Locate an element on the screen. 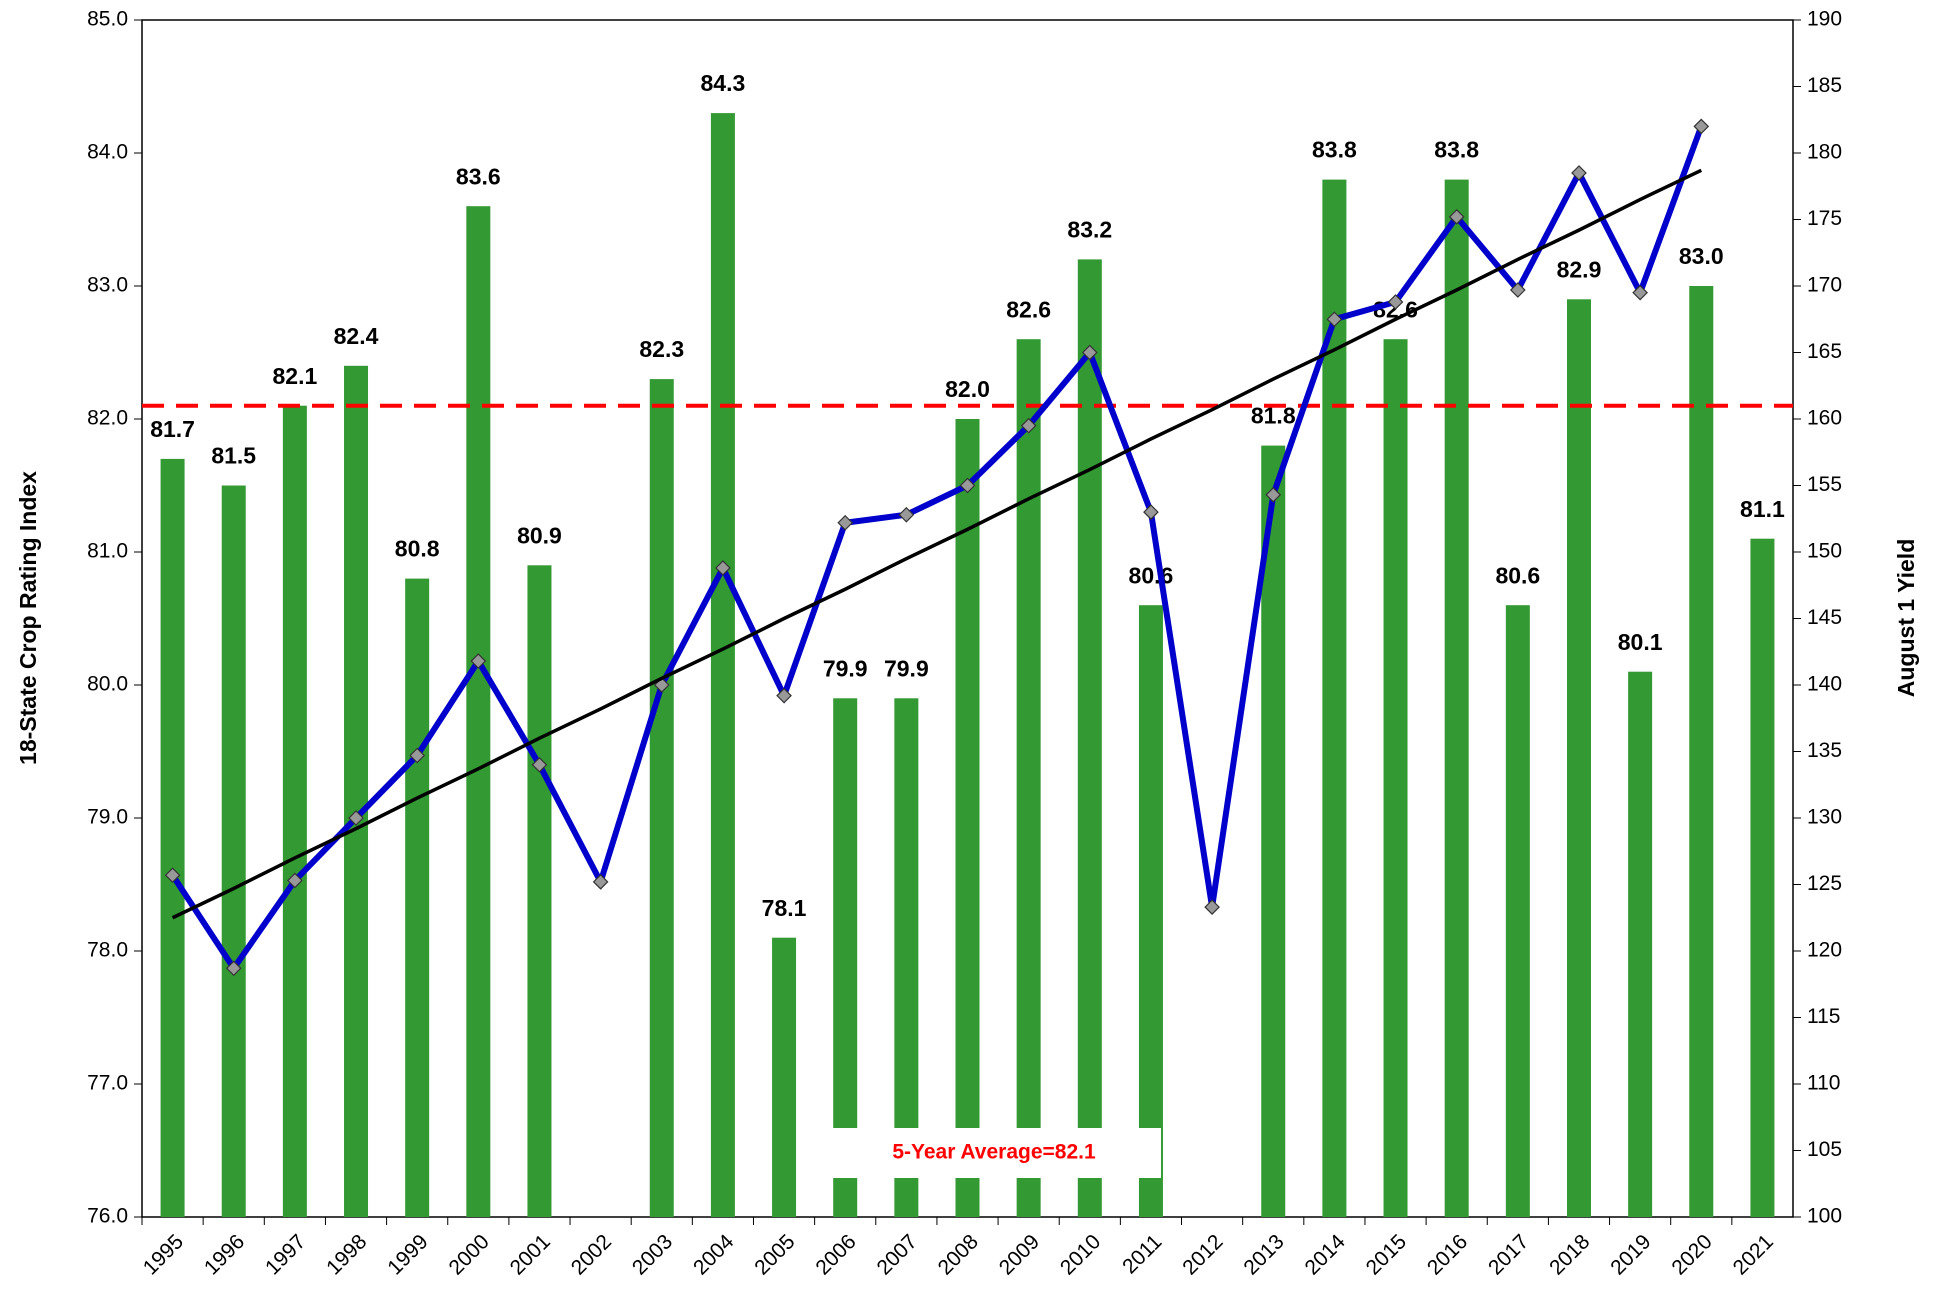 The width and height of the screenshot is (1933, 1295). data-label: 83.0 is located at coordinates (1701, 256).